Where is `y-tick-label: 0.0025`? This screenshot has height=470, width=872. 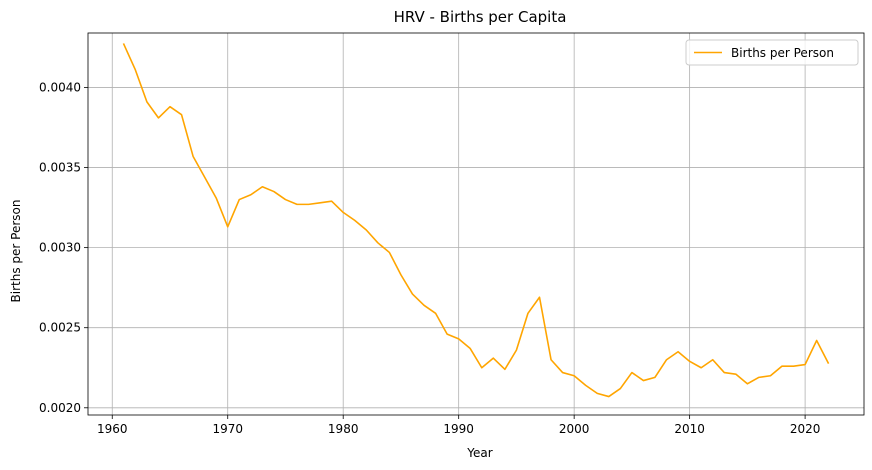 y-tick-label: 0.0025 is located at coordinates (60, 328).